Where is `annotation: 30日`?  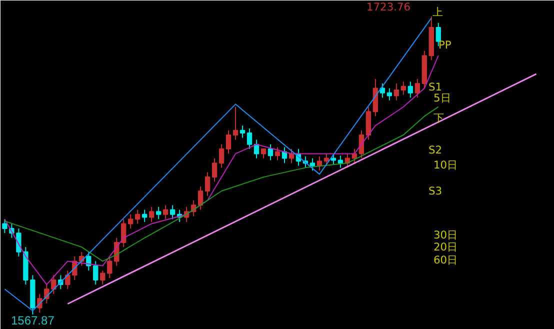 annotation: 30日 is located at coordinates (446, 235).